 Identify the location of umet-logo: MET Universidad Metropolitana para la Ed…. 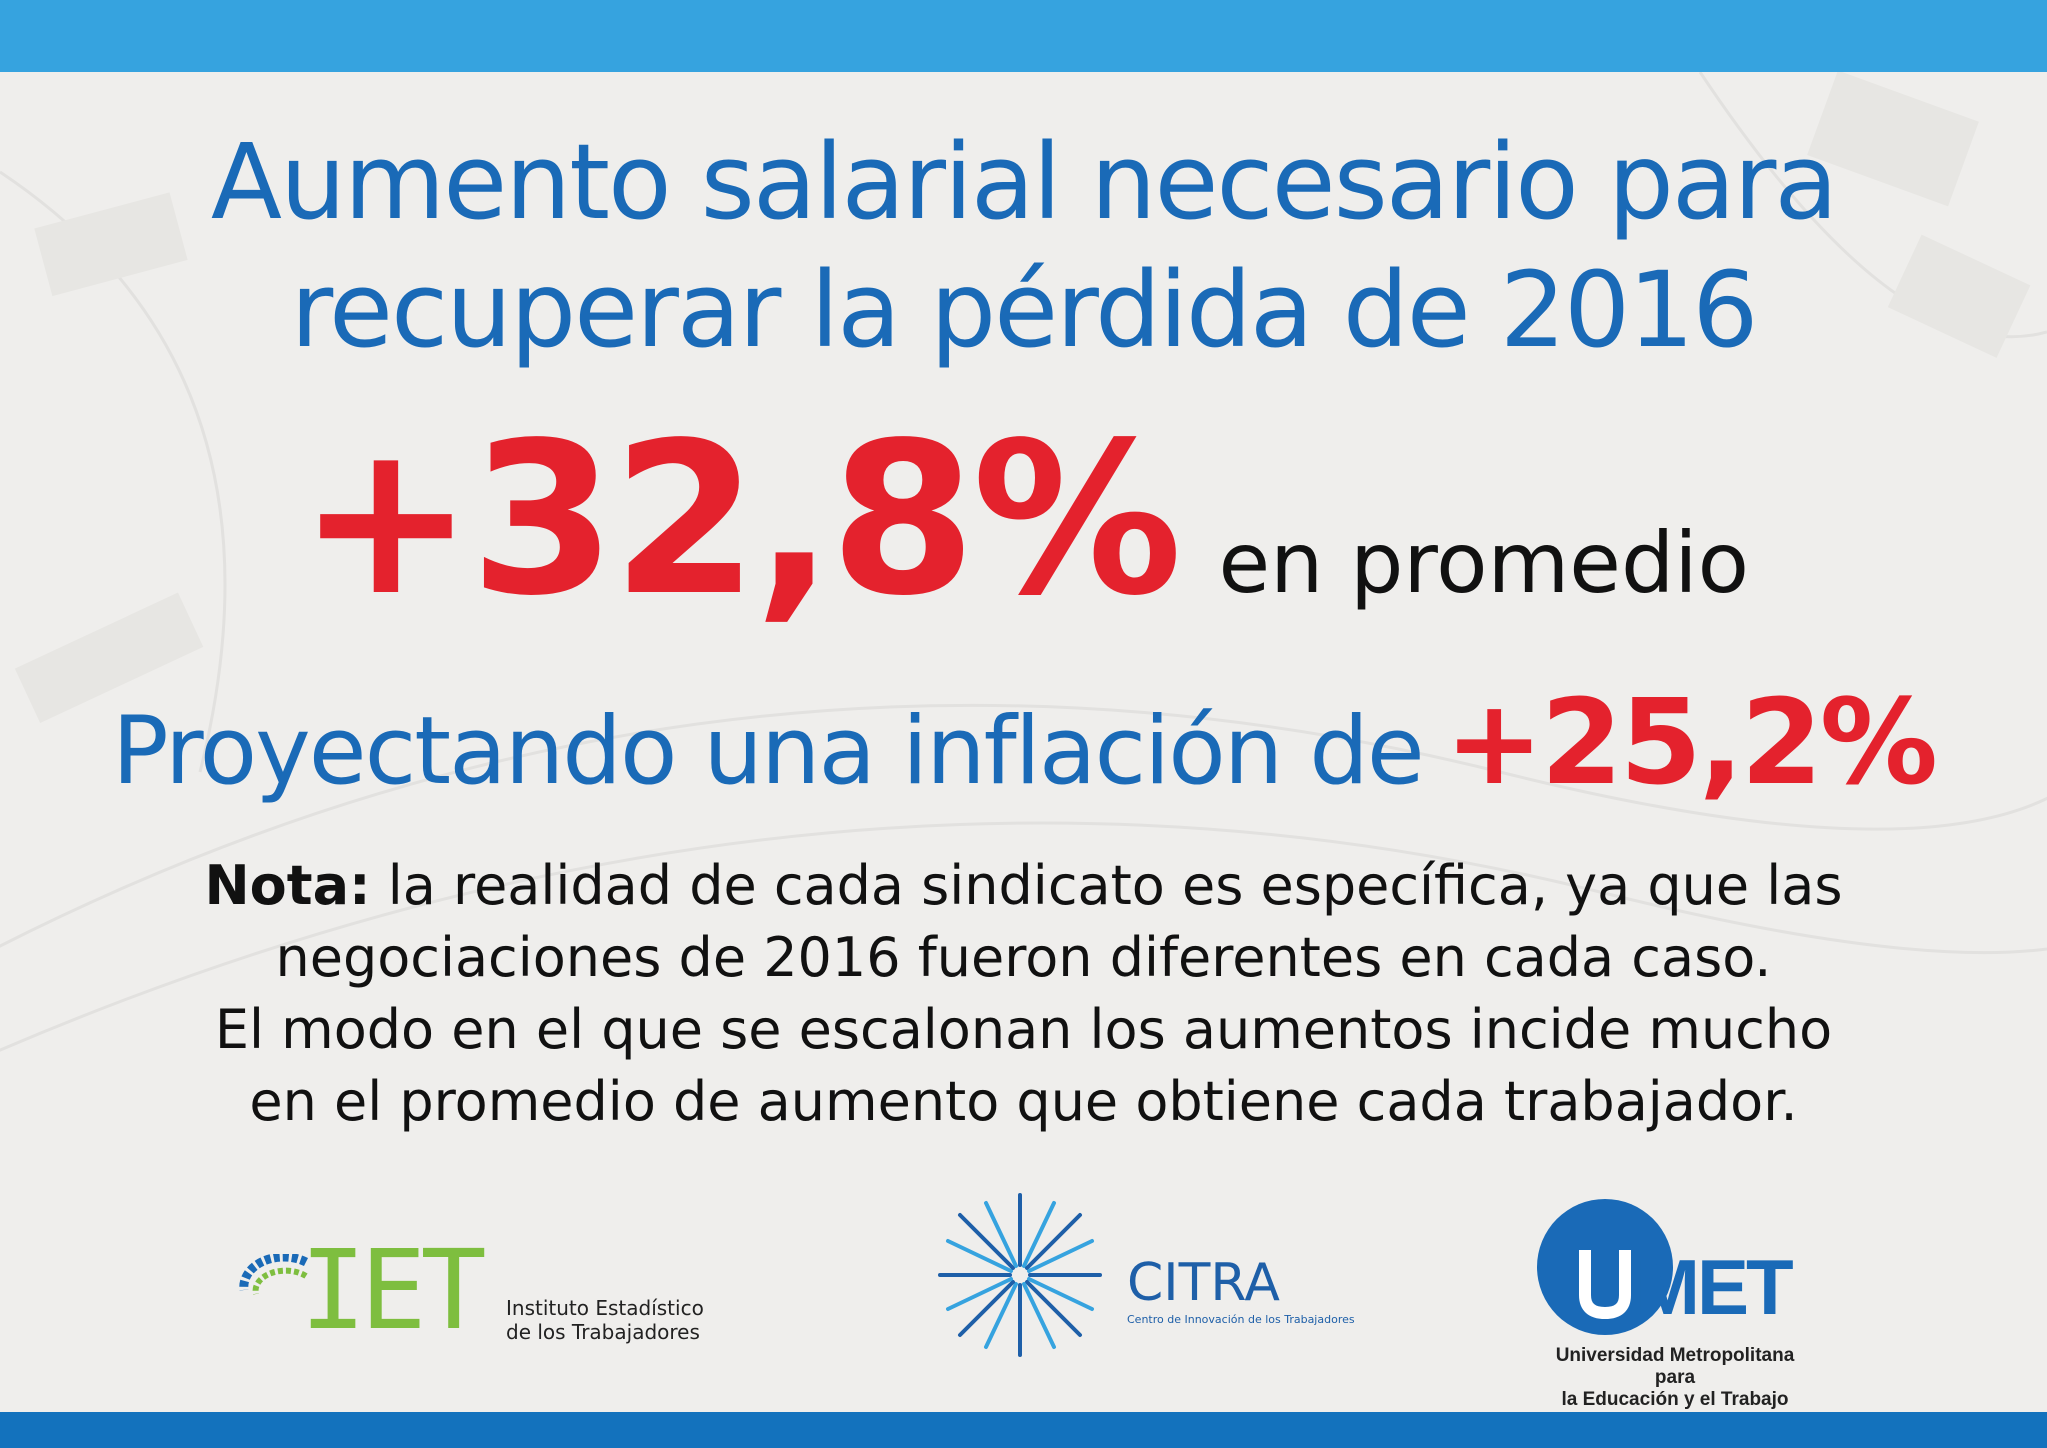
(1680, 1302).